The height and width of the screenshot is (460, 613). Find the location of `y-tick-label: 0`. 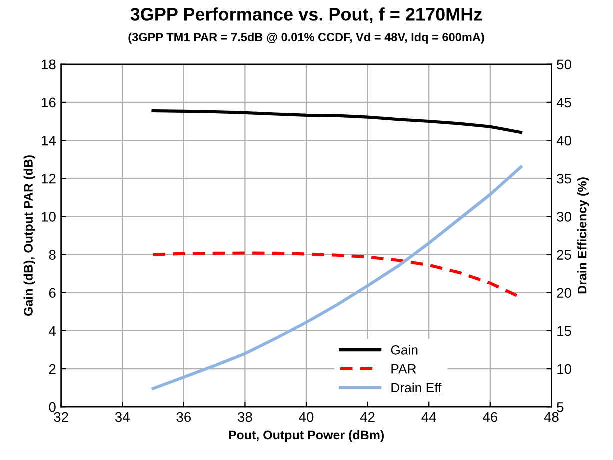

y-tick-label: 0 is located at coordinates (52, 407).